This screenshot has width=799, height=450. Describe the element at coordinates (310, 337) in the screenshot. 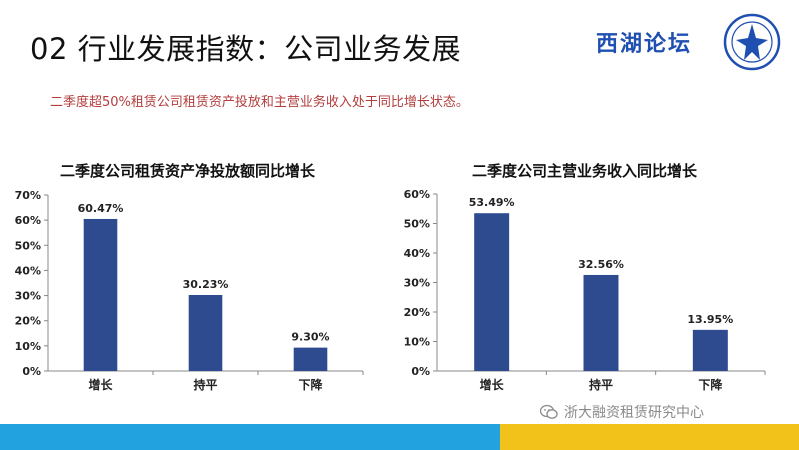

I see `data-label: 9.30%` at that location.